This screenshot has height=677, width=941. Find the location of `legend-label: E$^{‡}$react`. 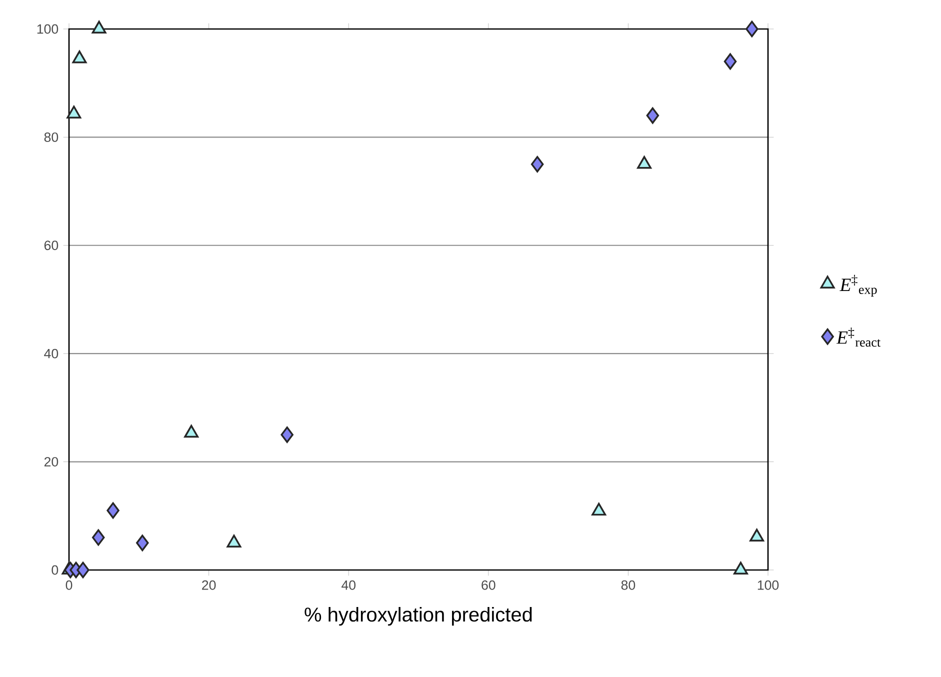

legend-label: E$^{‡}$react is located at coordinates (858, 337).